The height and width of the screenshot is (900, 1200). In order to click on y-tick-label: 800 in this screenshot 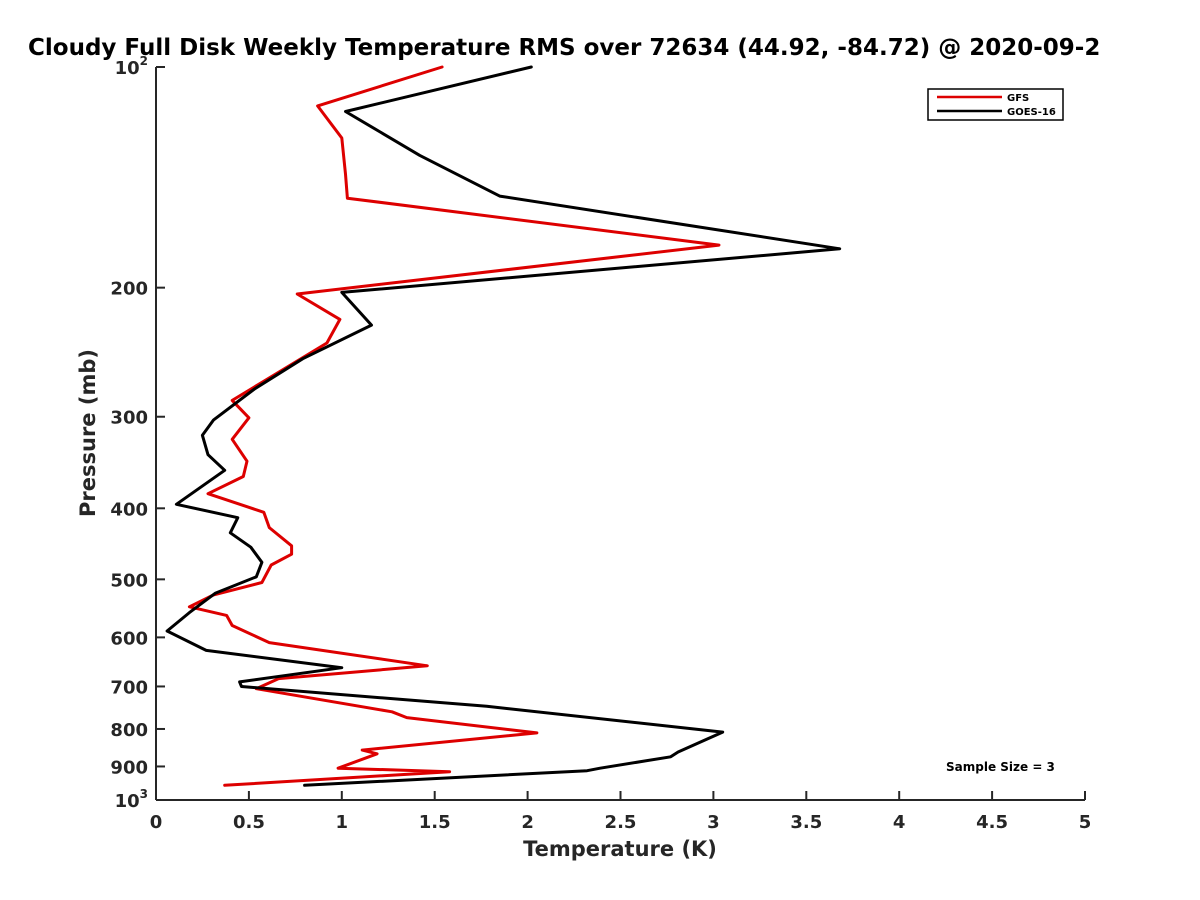, I will do `click(129, 730)`.